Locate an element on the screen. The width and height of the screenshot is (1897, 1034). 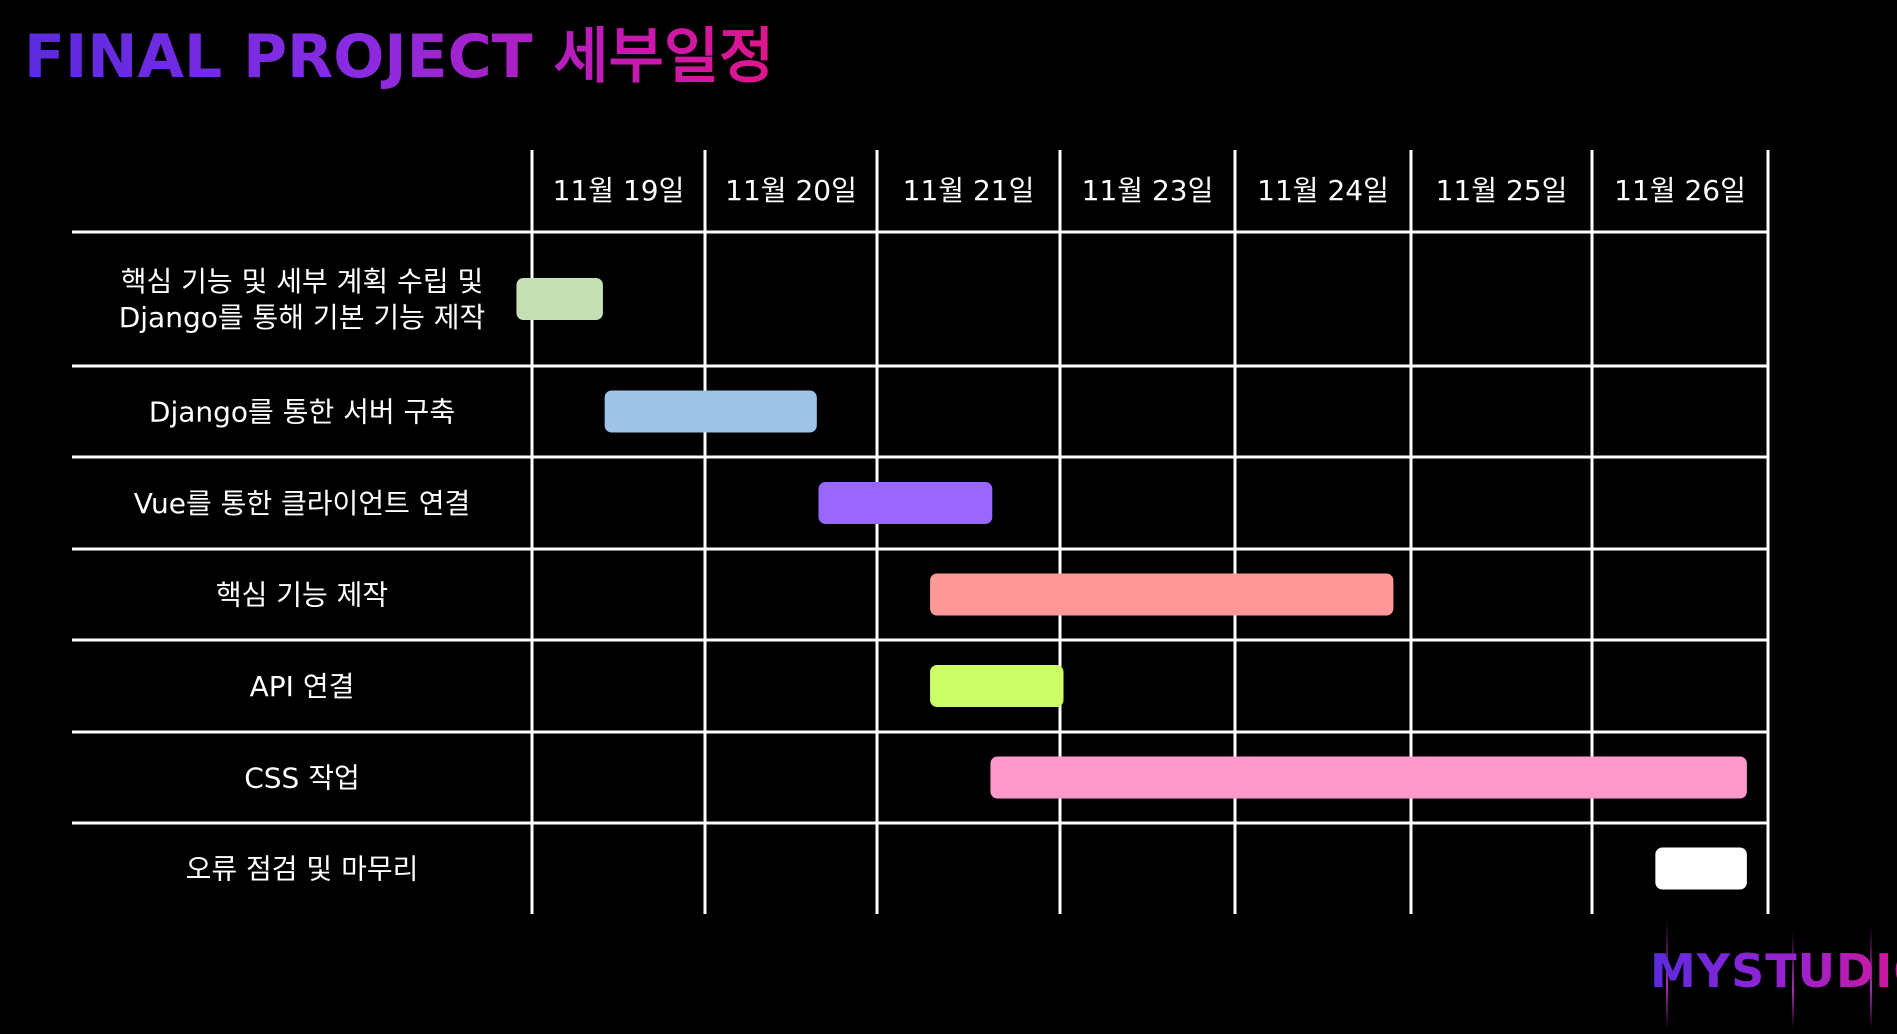
page-title: FINAL PROJECT 세부일정 is located at coordinates (399, 57).